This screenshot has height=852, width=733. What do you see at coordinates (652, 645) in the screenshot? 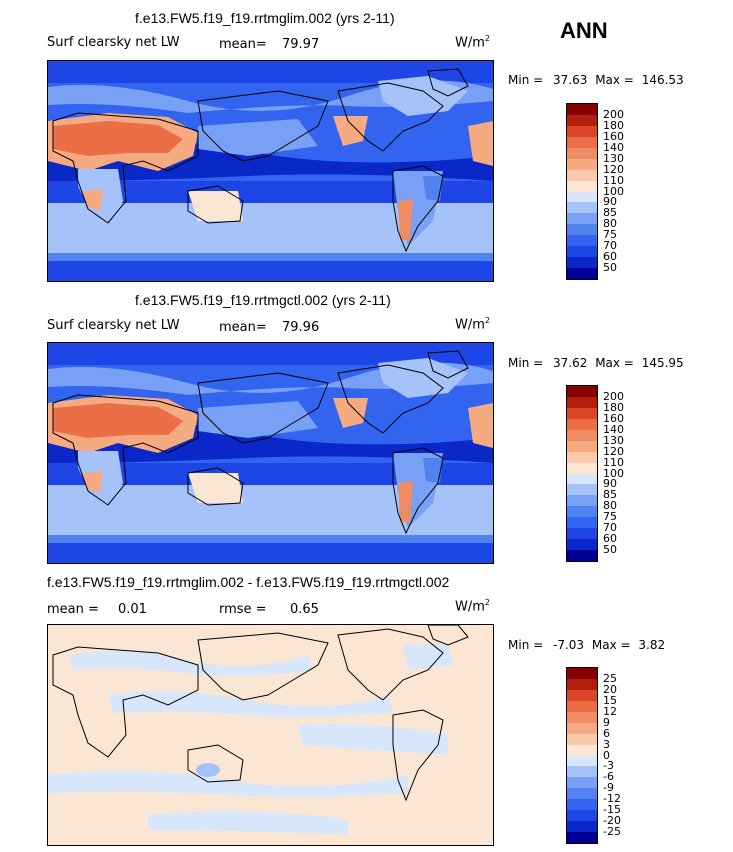
I see `panel3-max-value: 3.82` at bounding box center [652, 645].